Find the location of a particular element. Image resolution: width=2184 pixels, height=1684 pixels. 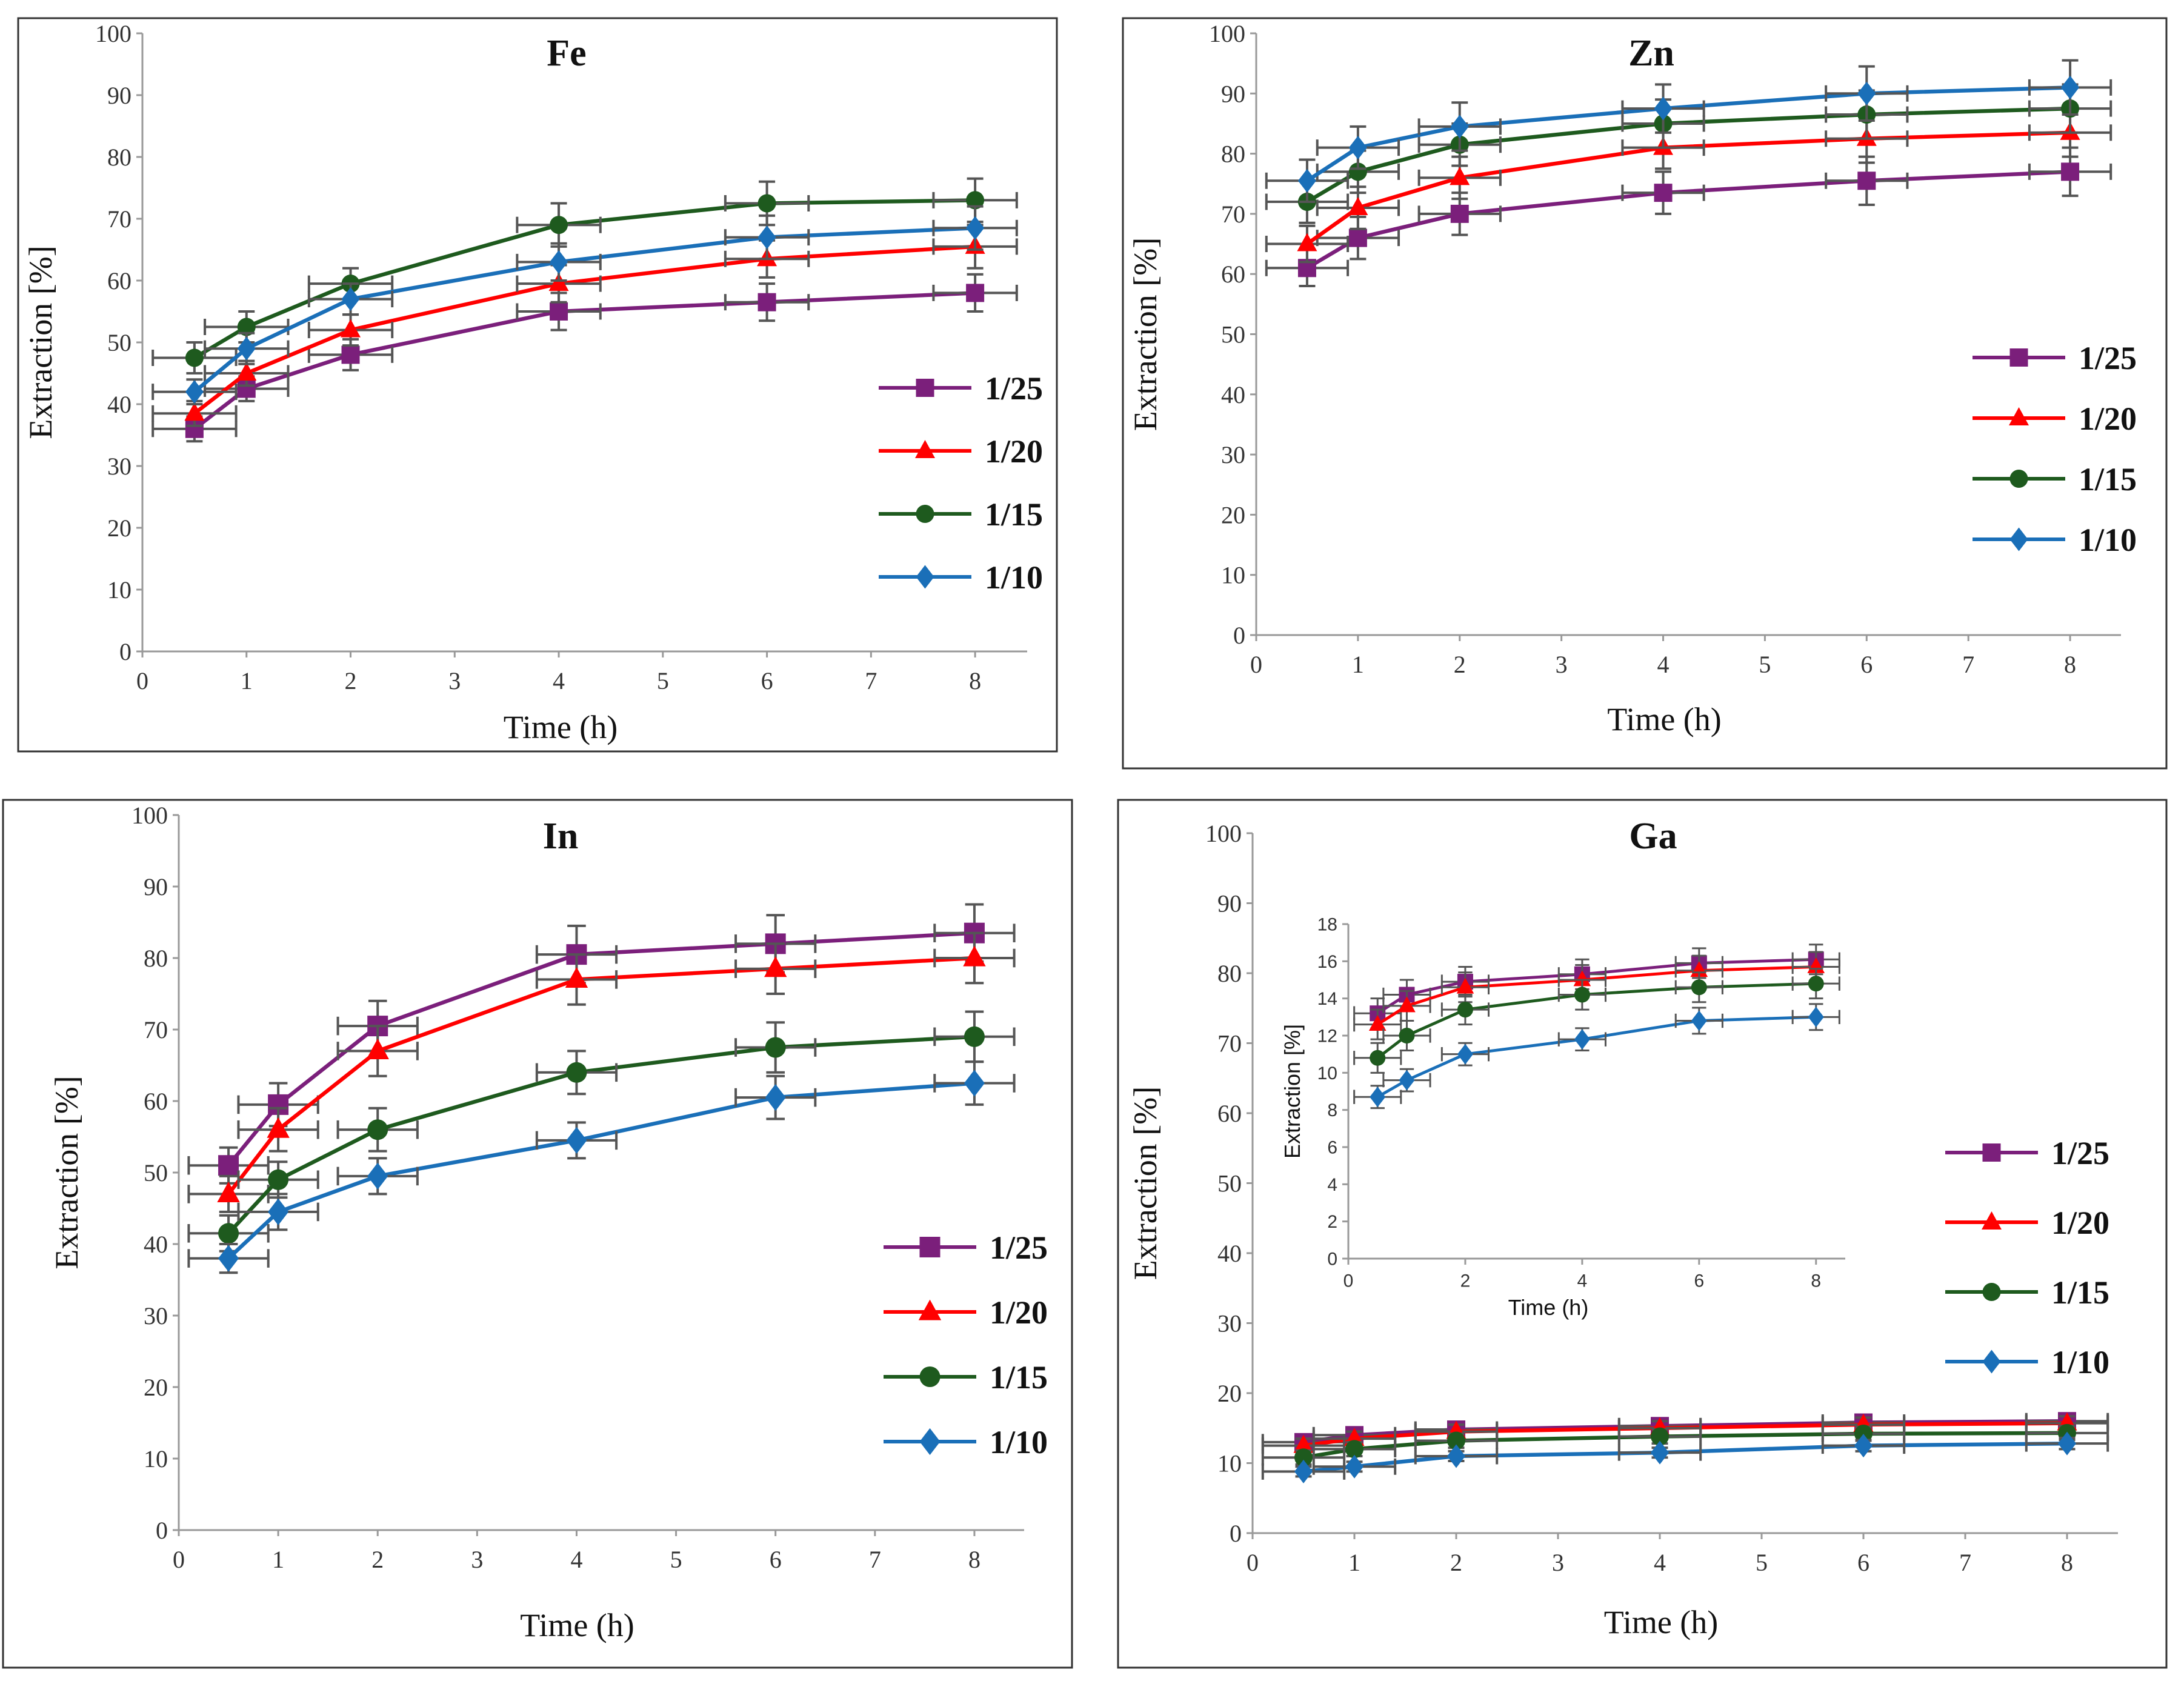

legend-label: 1/20 is located at coordinates (2080, 1223).